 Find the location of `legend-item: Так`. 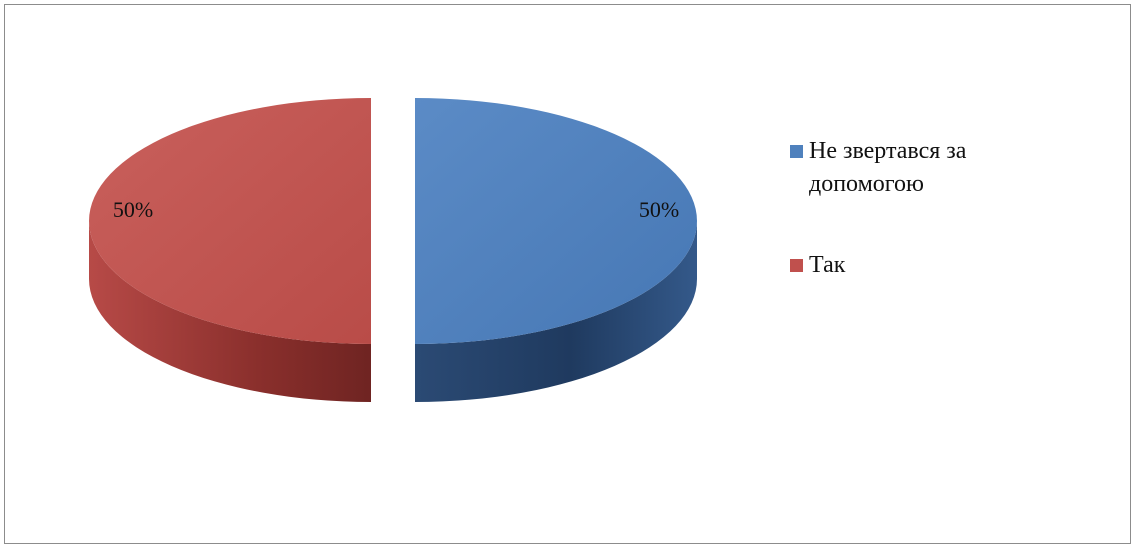

legend-item: Так is located at coordinates (914, 265).